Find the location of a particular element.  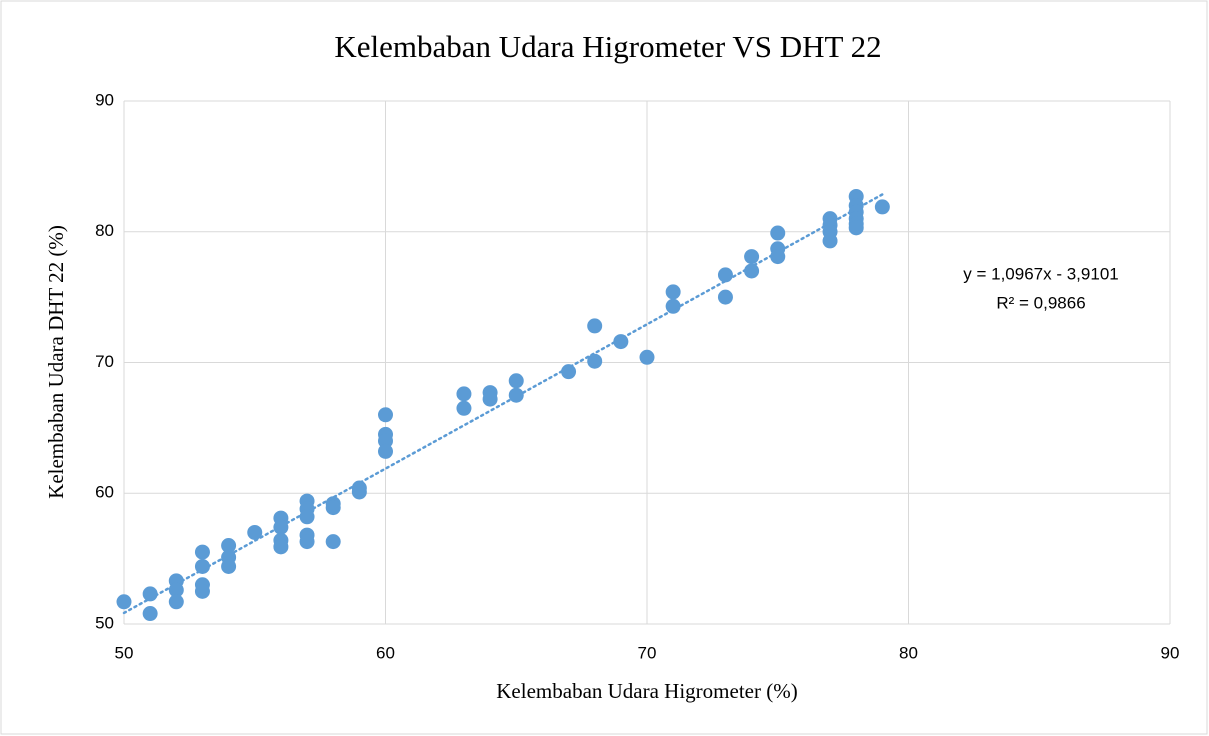

x-tick-label: 60 is located at coordinates (385, 652).